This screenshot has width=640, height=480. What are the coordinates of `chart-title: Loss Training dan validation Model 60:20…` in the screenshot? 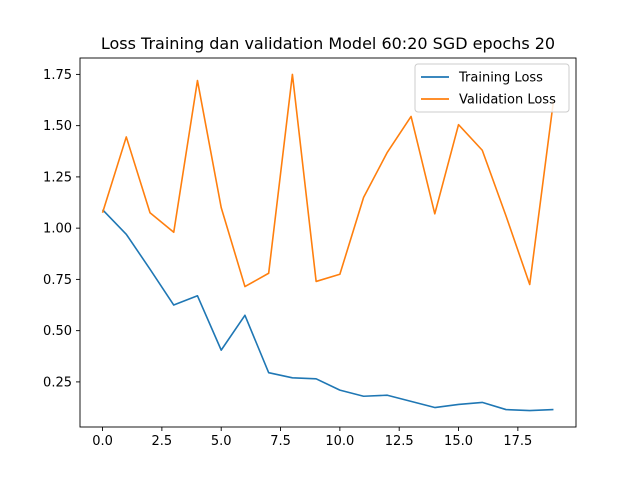 It's located at (328, 43).